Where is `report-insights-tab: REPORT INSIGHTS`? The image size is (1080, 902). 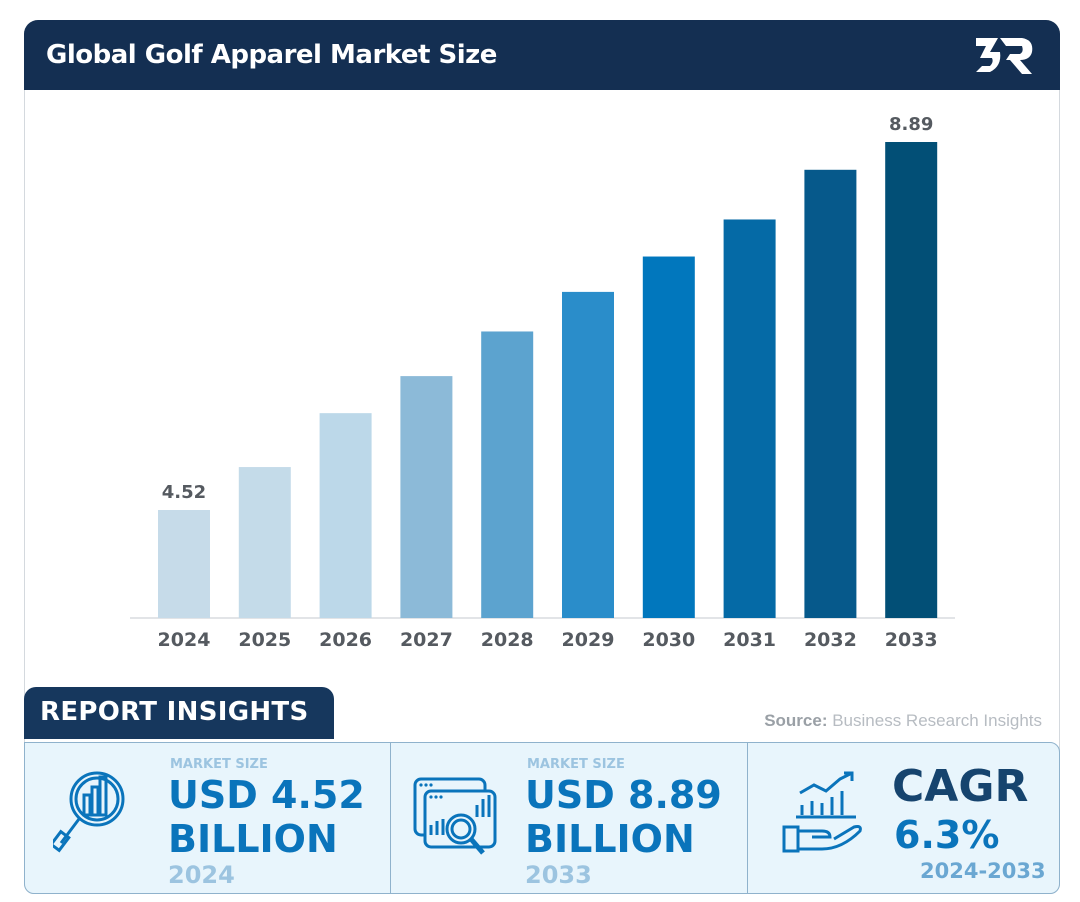
report-insights-tab: REPORT INSIGHTS is located at coordinates (179, 713).